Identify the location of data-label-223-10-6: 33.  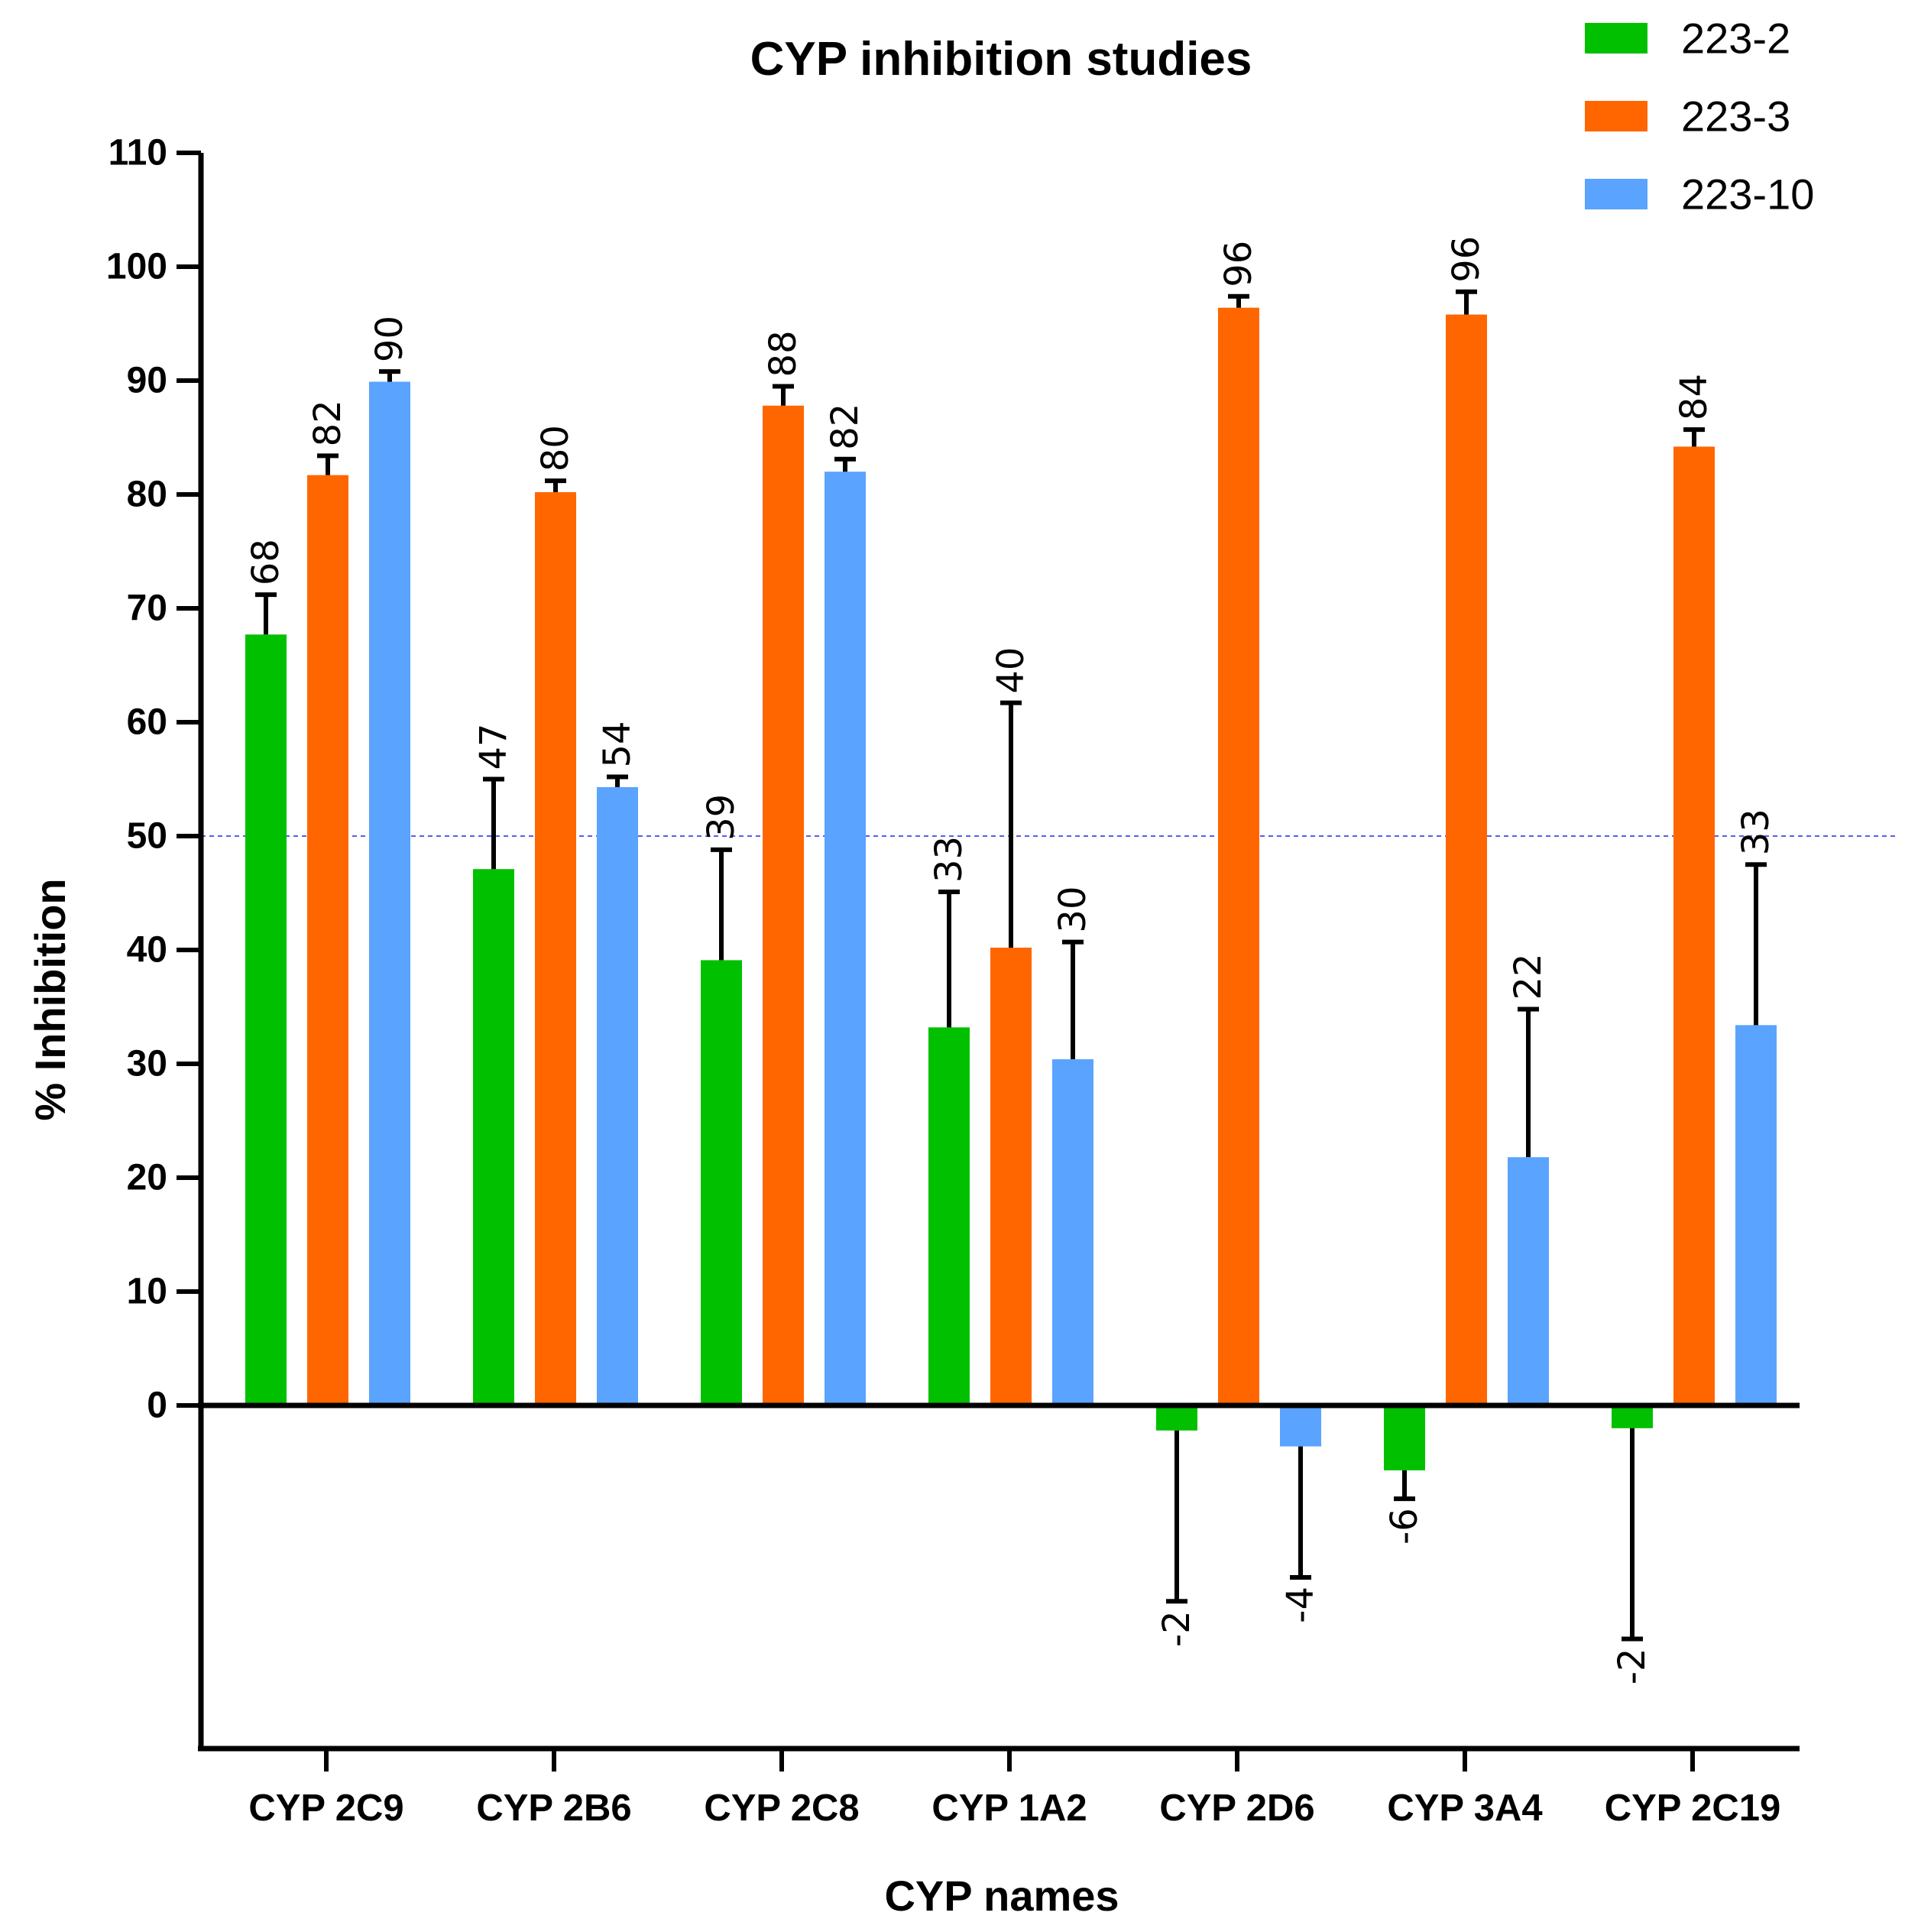
(1756, 832).